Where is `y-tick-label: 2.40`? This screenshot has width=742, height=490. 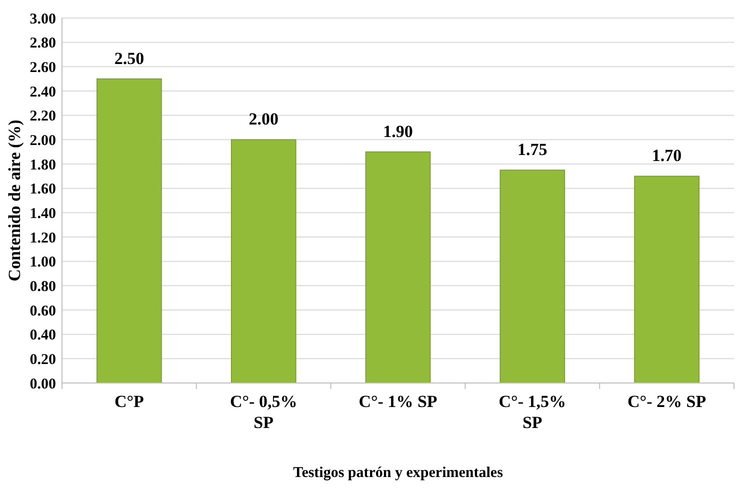 y-tick-label: 2.40 is located at coordinates (43, 92).